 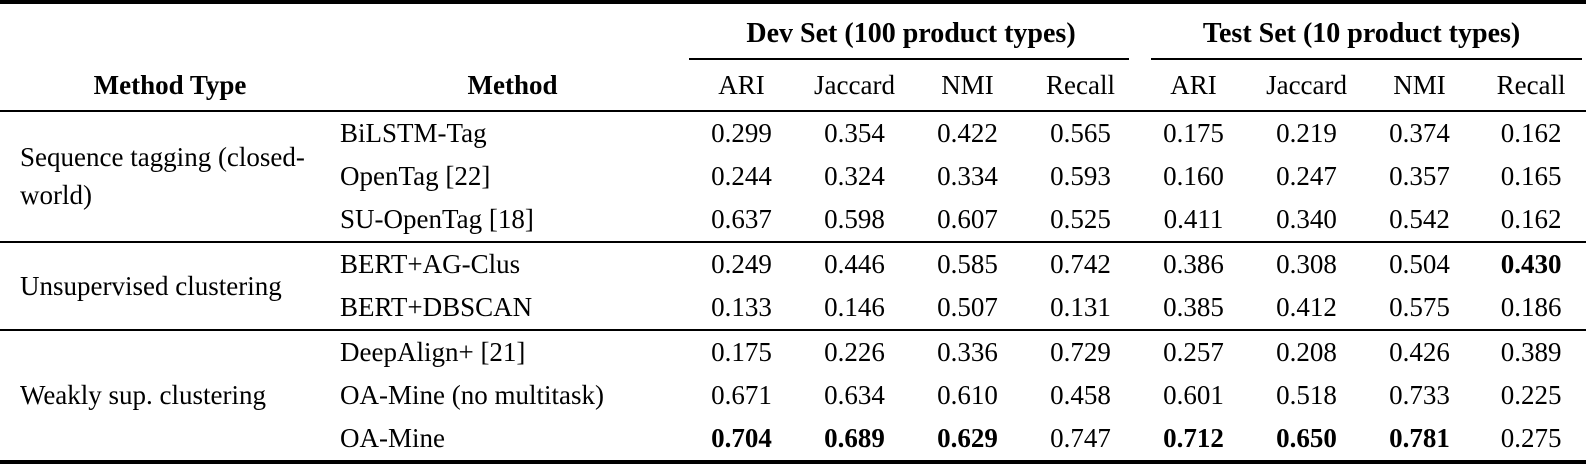 What do you see at coordinates (436, 306) in the screenshot?
I see `method-cell: BERT+DBSCAN` at bounding box center [436, 306].